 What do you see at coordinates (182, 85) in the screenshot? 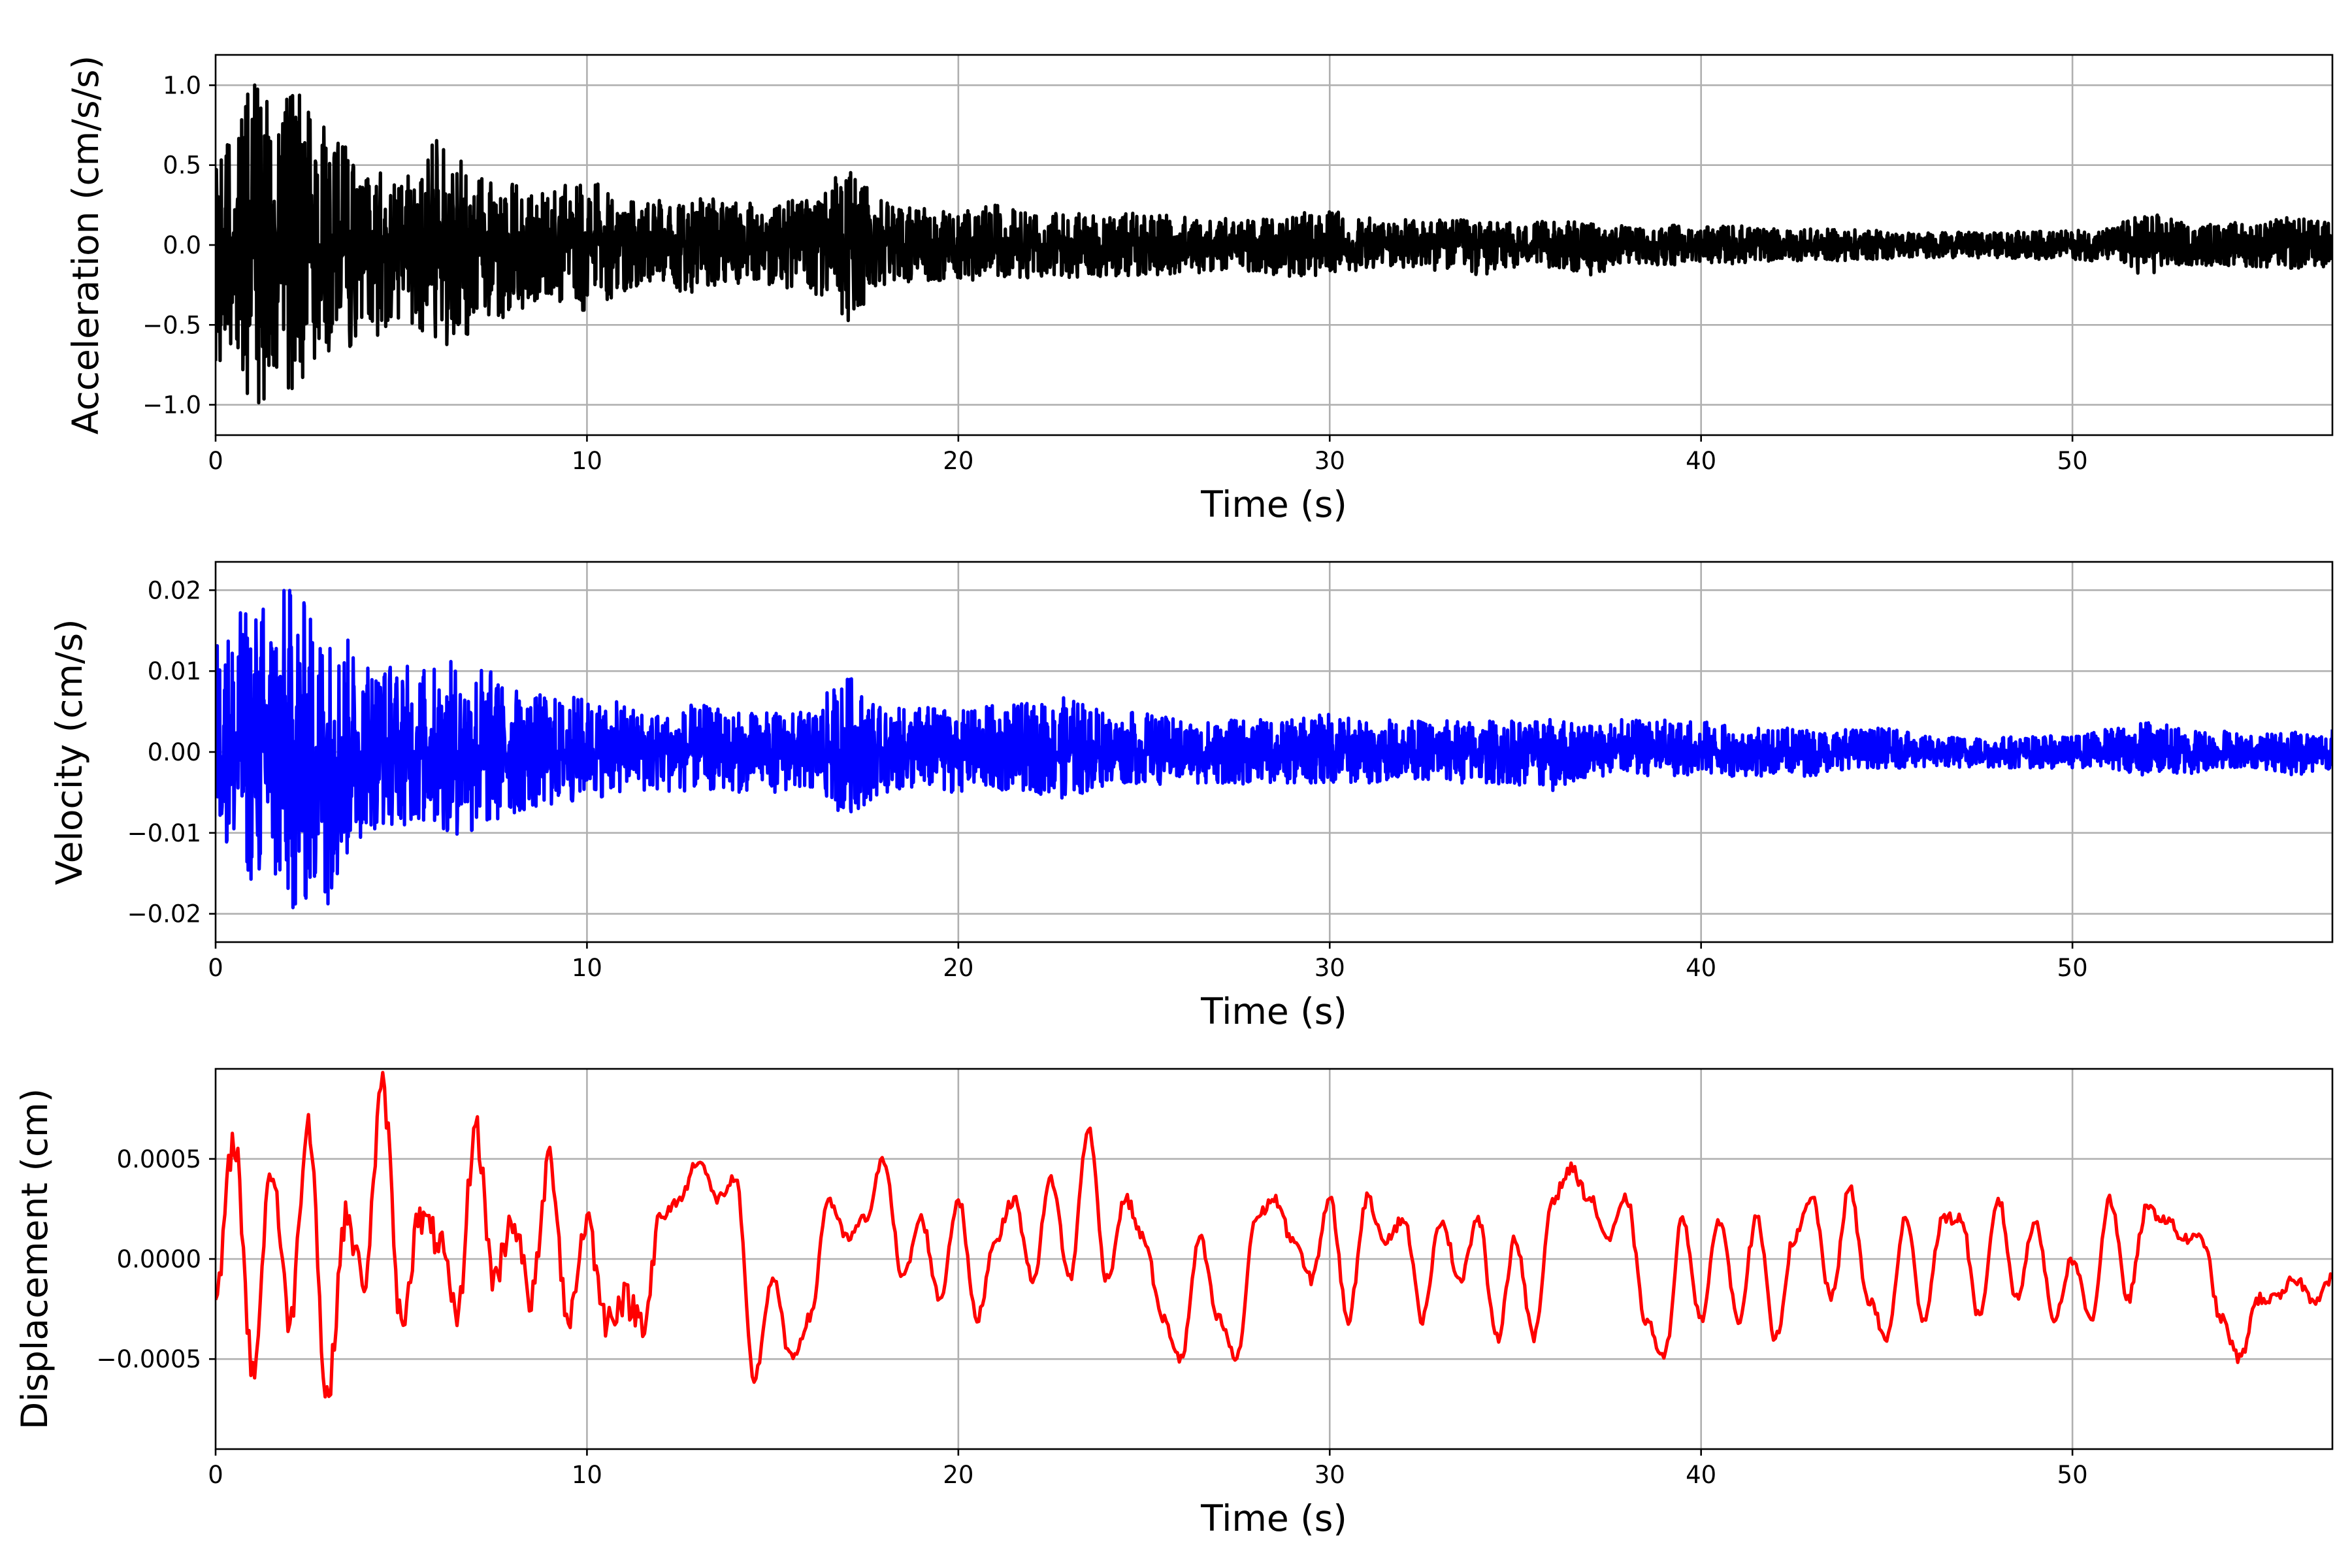
I see `y-tick-label: 1.0` at bounding box center [182, 85].